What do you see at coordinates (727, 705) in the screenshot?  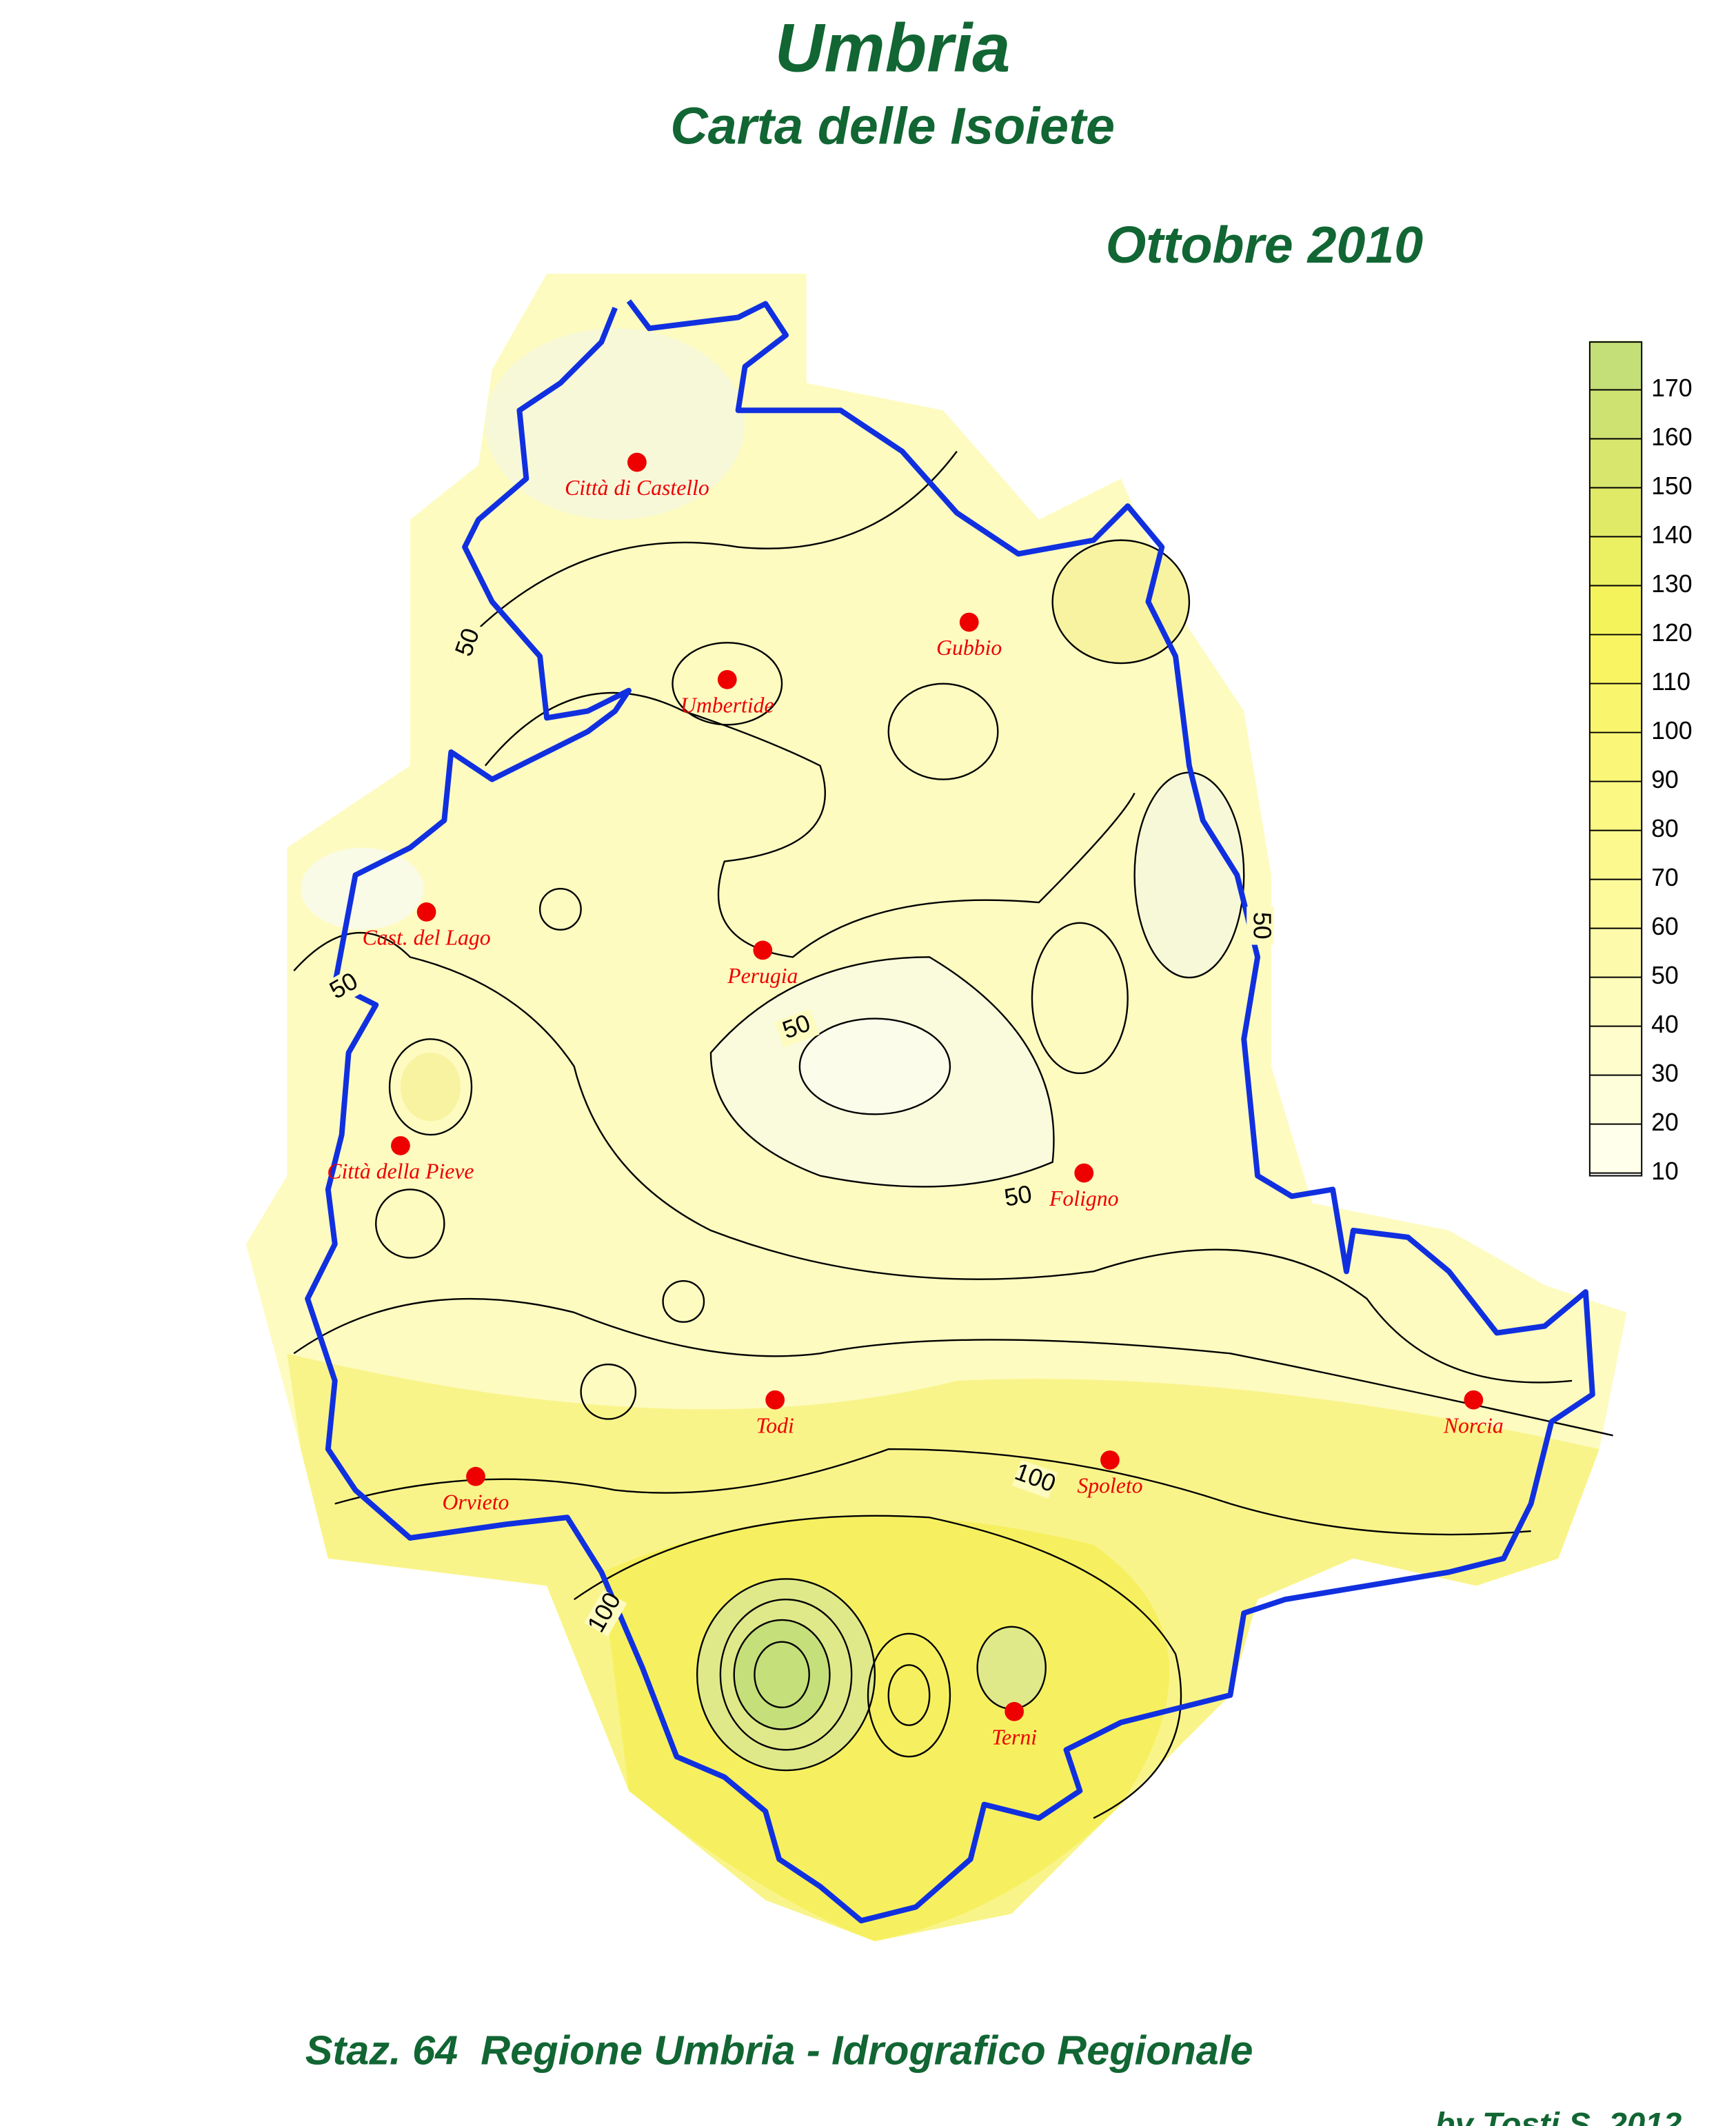 I see `city-name: Umbertide` at bounding box center [727, 705].